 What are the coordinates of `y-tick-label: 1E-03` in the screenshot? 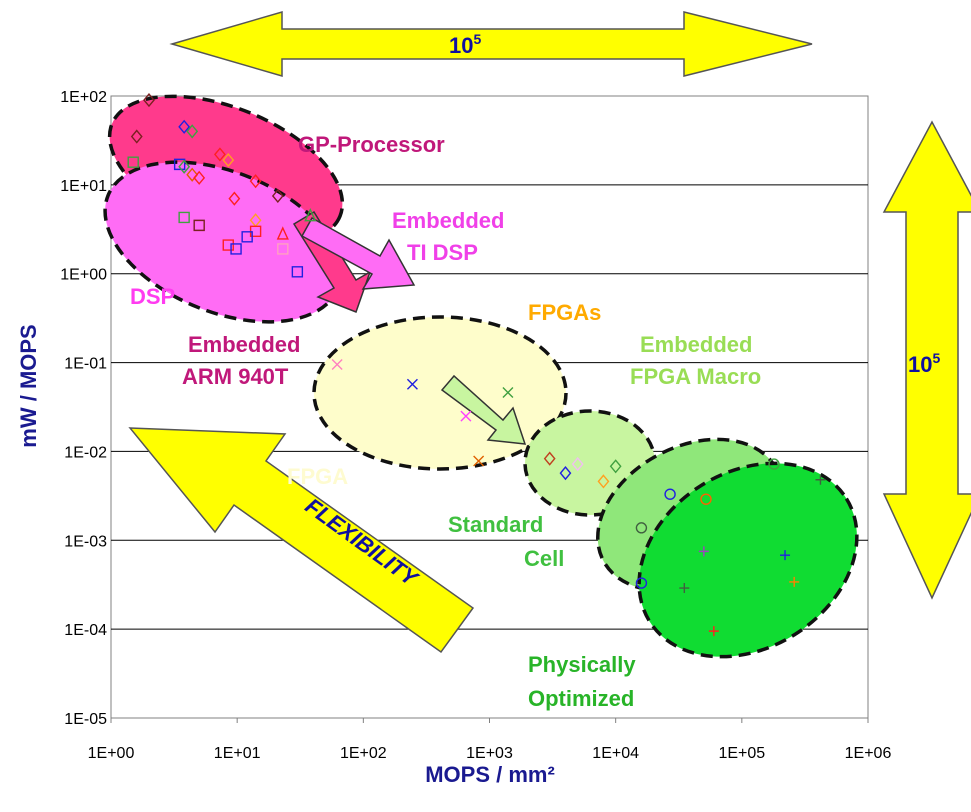 It's located at (85, 541).